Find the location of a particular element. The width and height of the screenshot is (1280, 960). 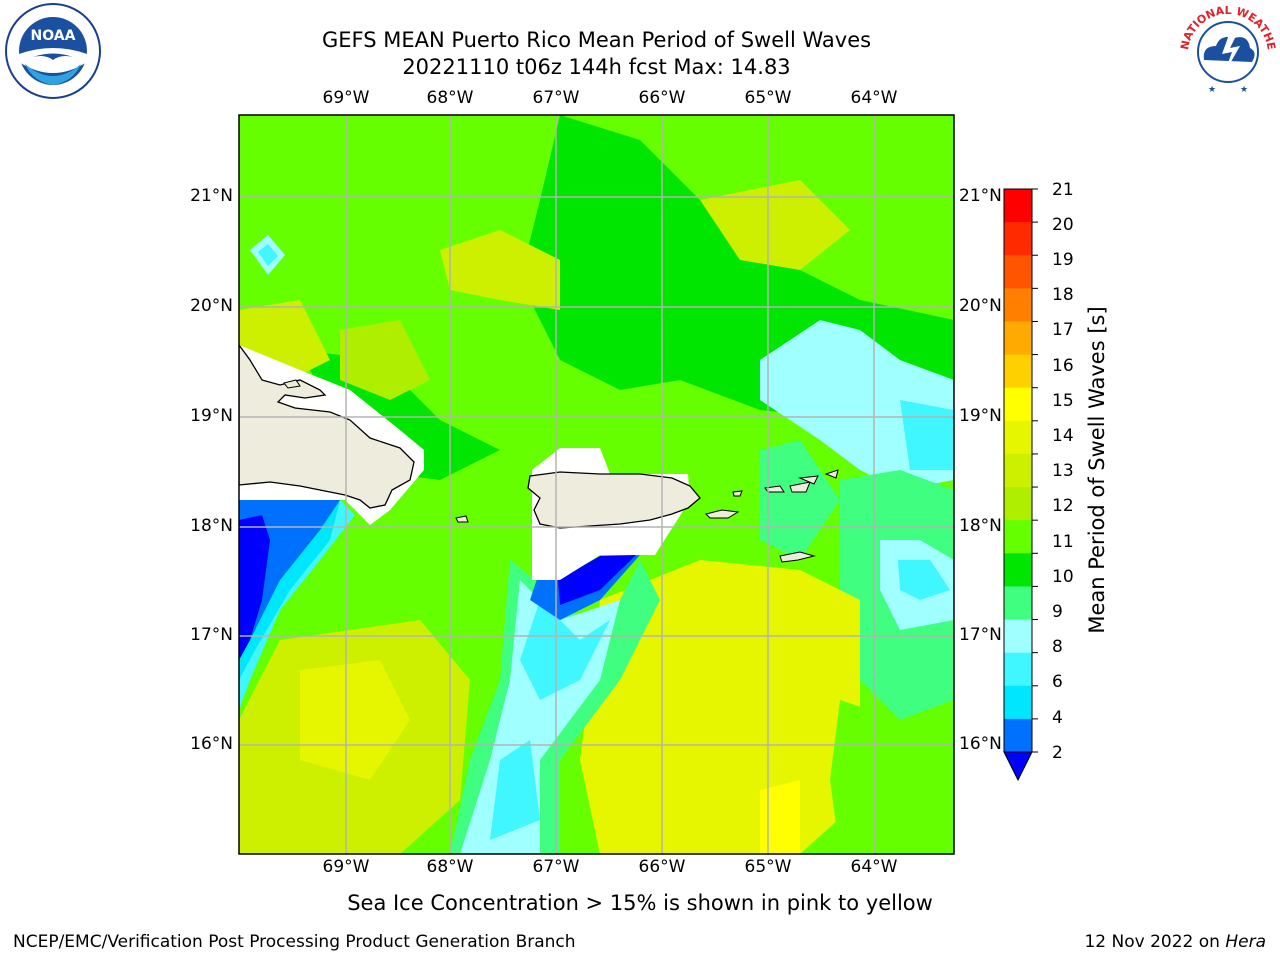

colorbar-tick: 10 is located at coordinates (1063, 577).